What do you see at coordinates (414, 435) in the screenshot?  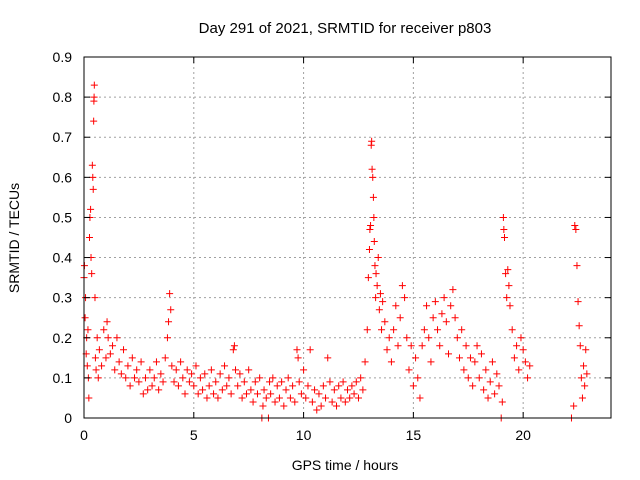 I see `x-tick-label: 15` at bounding box center [414, 435].